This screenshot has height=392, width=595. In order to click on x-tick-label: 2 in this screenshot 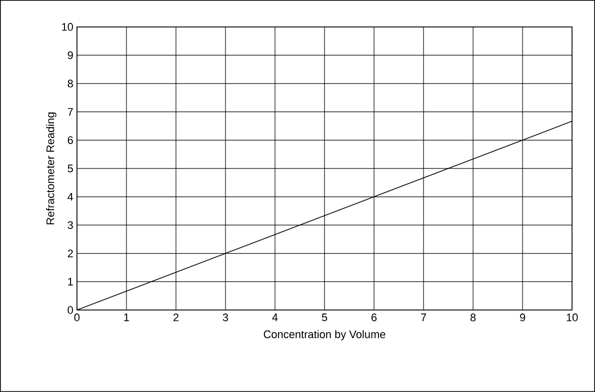, I will do `click(175, 318)`.